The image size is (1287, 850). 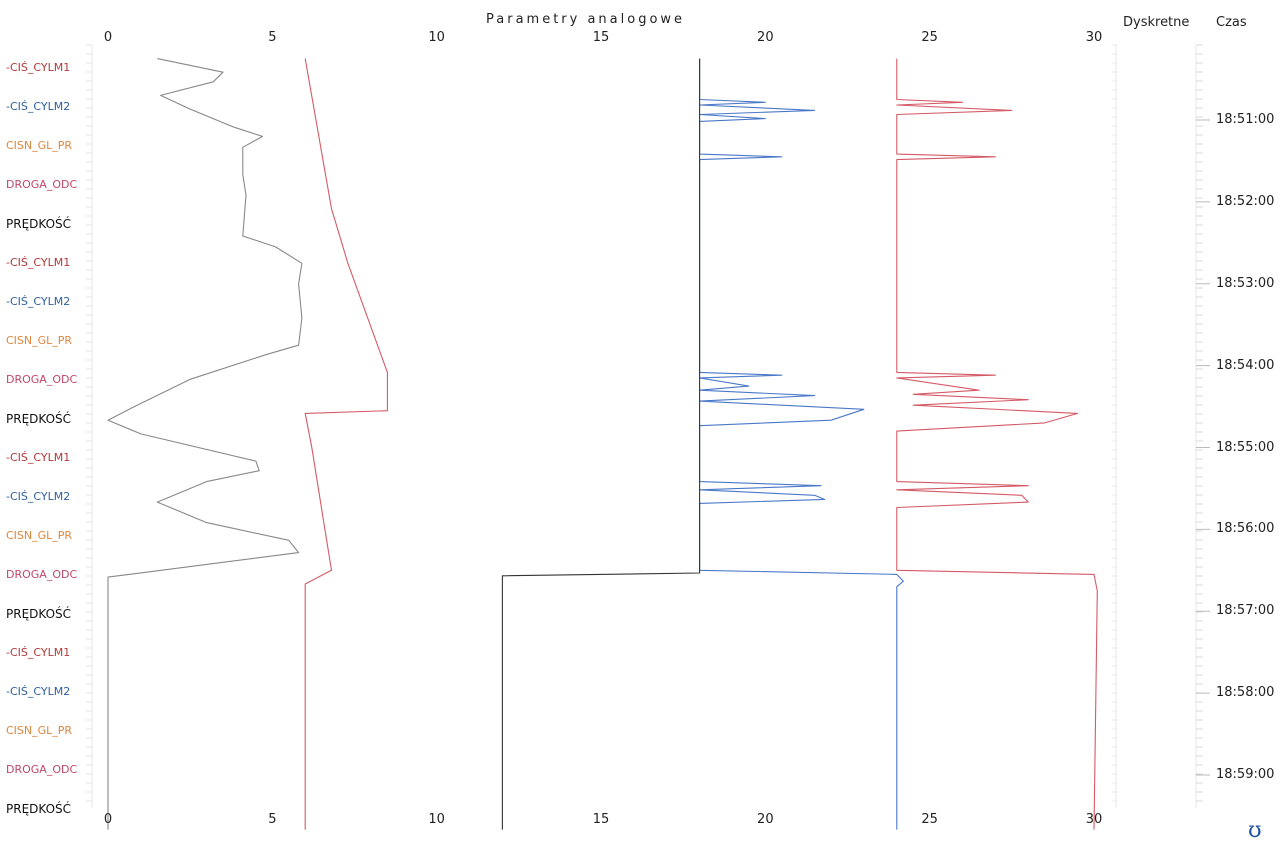 What do you see at coordinates (272, 819) in the screenshot?
I see `x-tick-label-bottom: 5` at bounding box center [272, 819].